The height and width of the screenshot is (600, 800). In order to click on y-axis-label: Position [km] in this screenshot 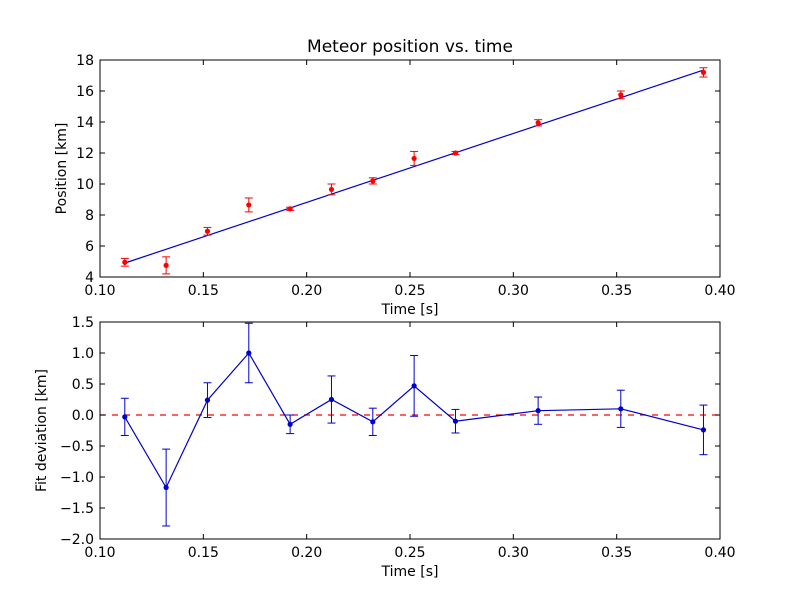, I will do `click(62, 169)`.